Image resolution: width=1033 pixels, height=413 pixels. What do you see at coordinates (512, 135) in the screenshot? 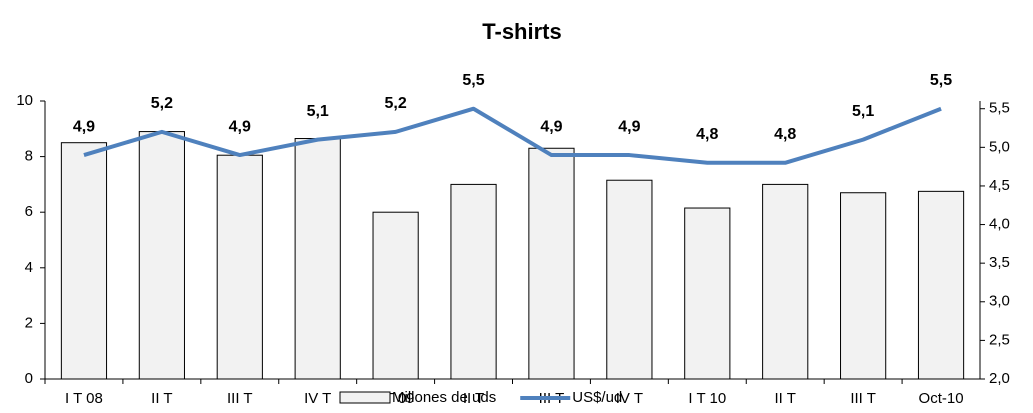
I see `line` at bounding box center [512, 135].